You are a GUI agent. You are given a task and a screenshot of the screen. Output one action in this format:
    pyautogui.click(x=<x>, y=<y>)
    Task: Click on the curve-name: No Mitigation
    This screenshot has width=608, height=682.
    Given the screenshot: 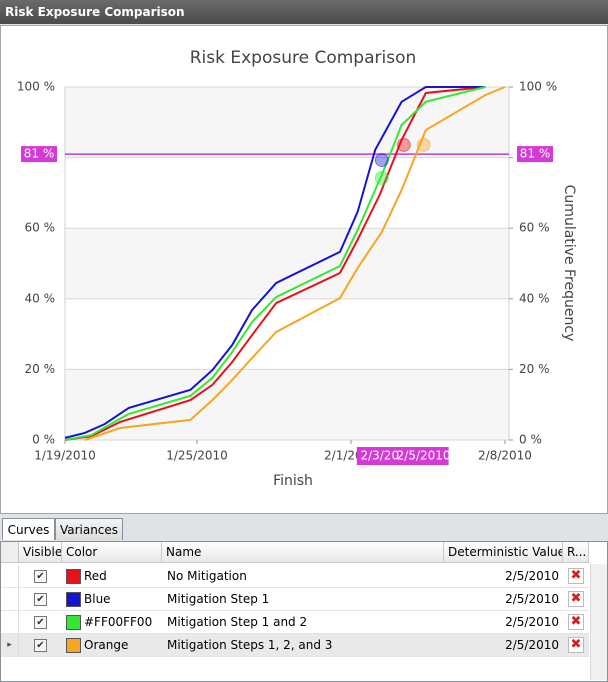 What is the action you would take?
    pyautogui.click(x=207, y=576)
    